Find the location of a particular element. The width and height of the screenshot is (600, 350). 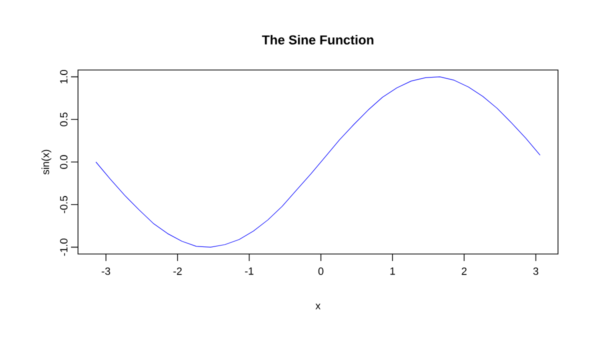

x-tick-label: 1 is located at coordinates (392, 271).